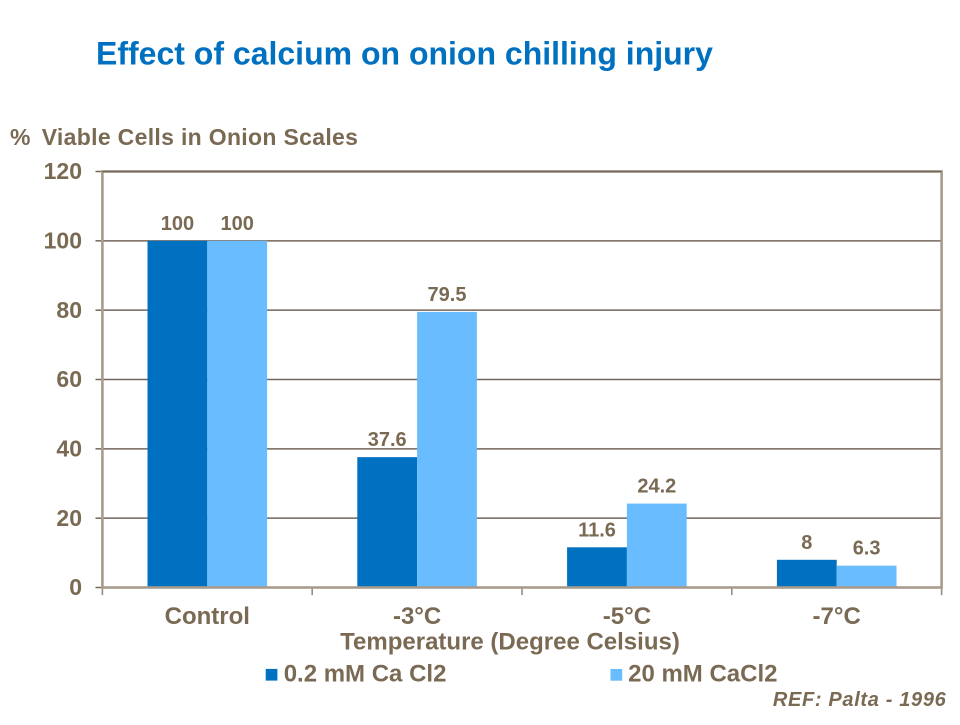 This screenshot has height=725, width=960. I want to click on svg-text: 37.6, so click(387, 440).